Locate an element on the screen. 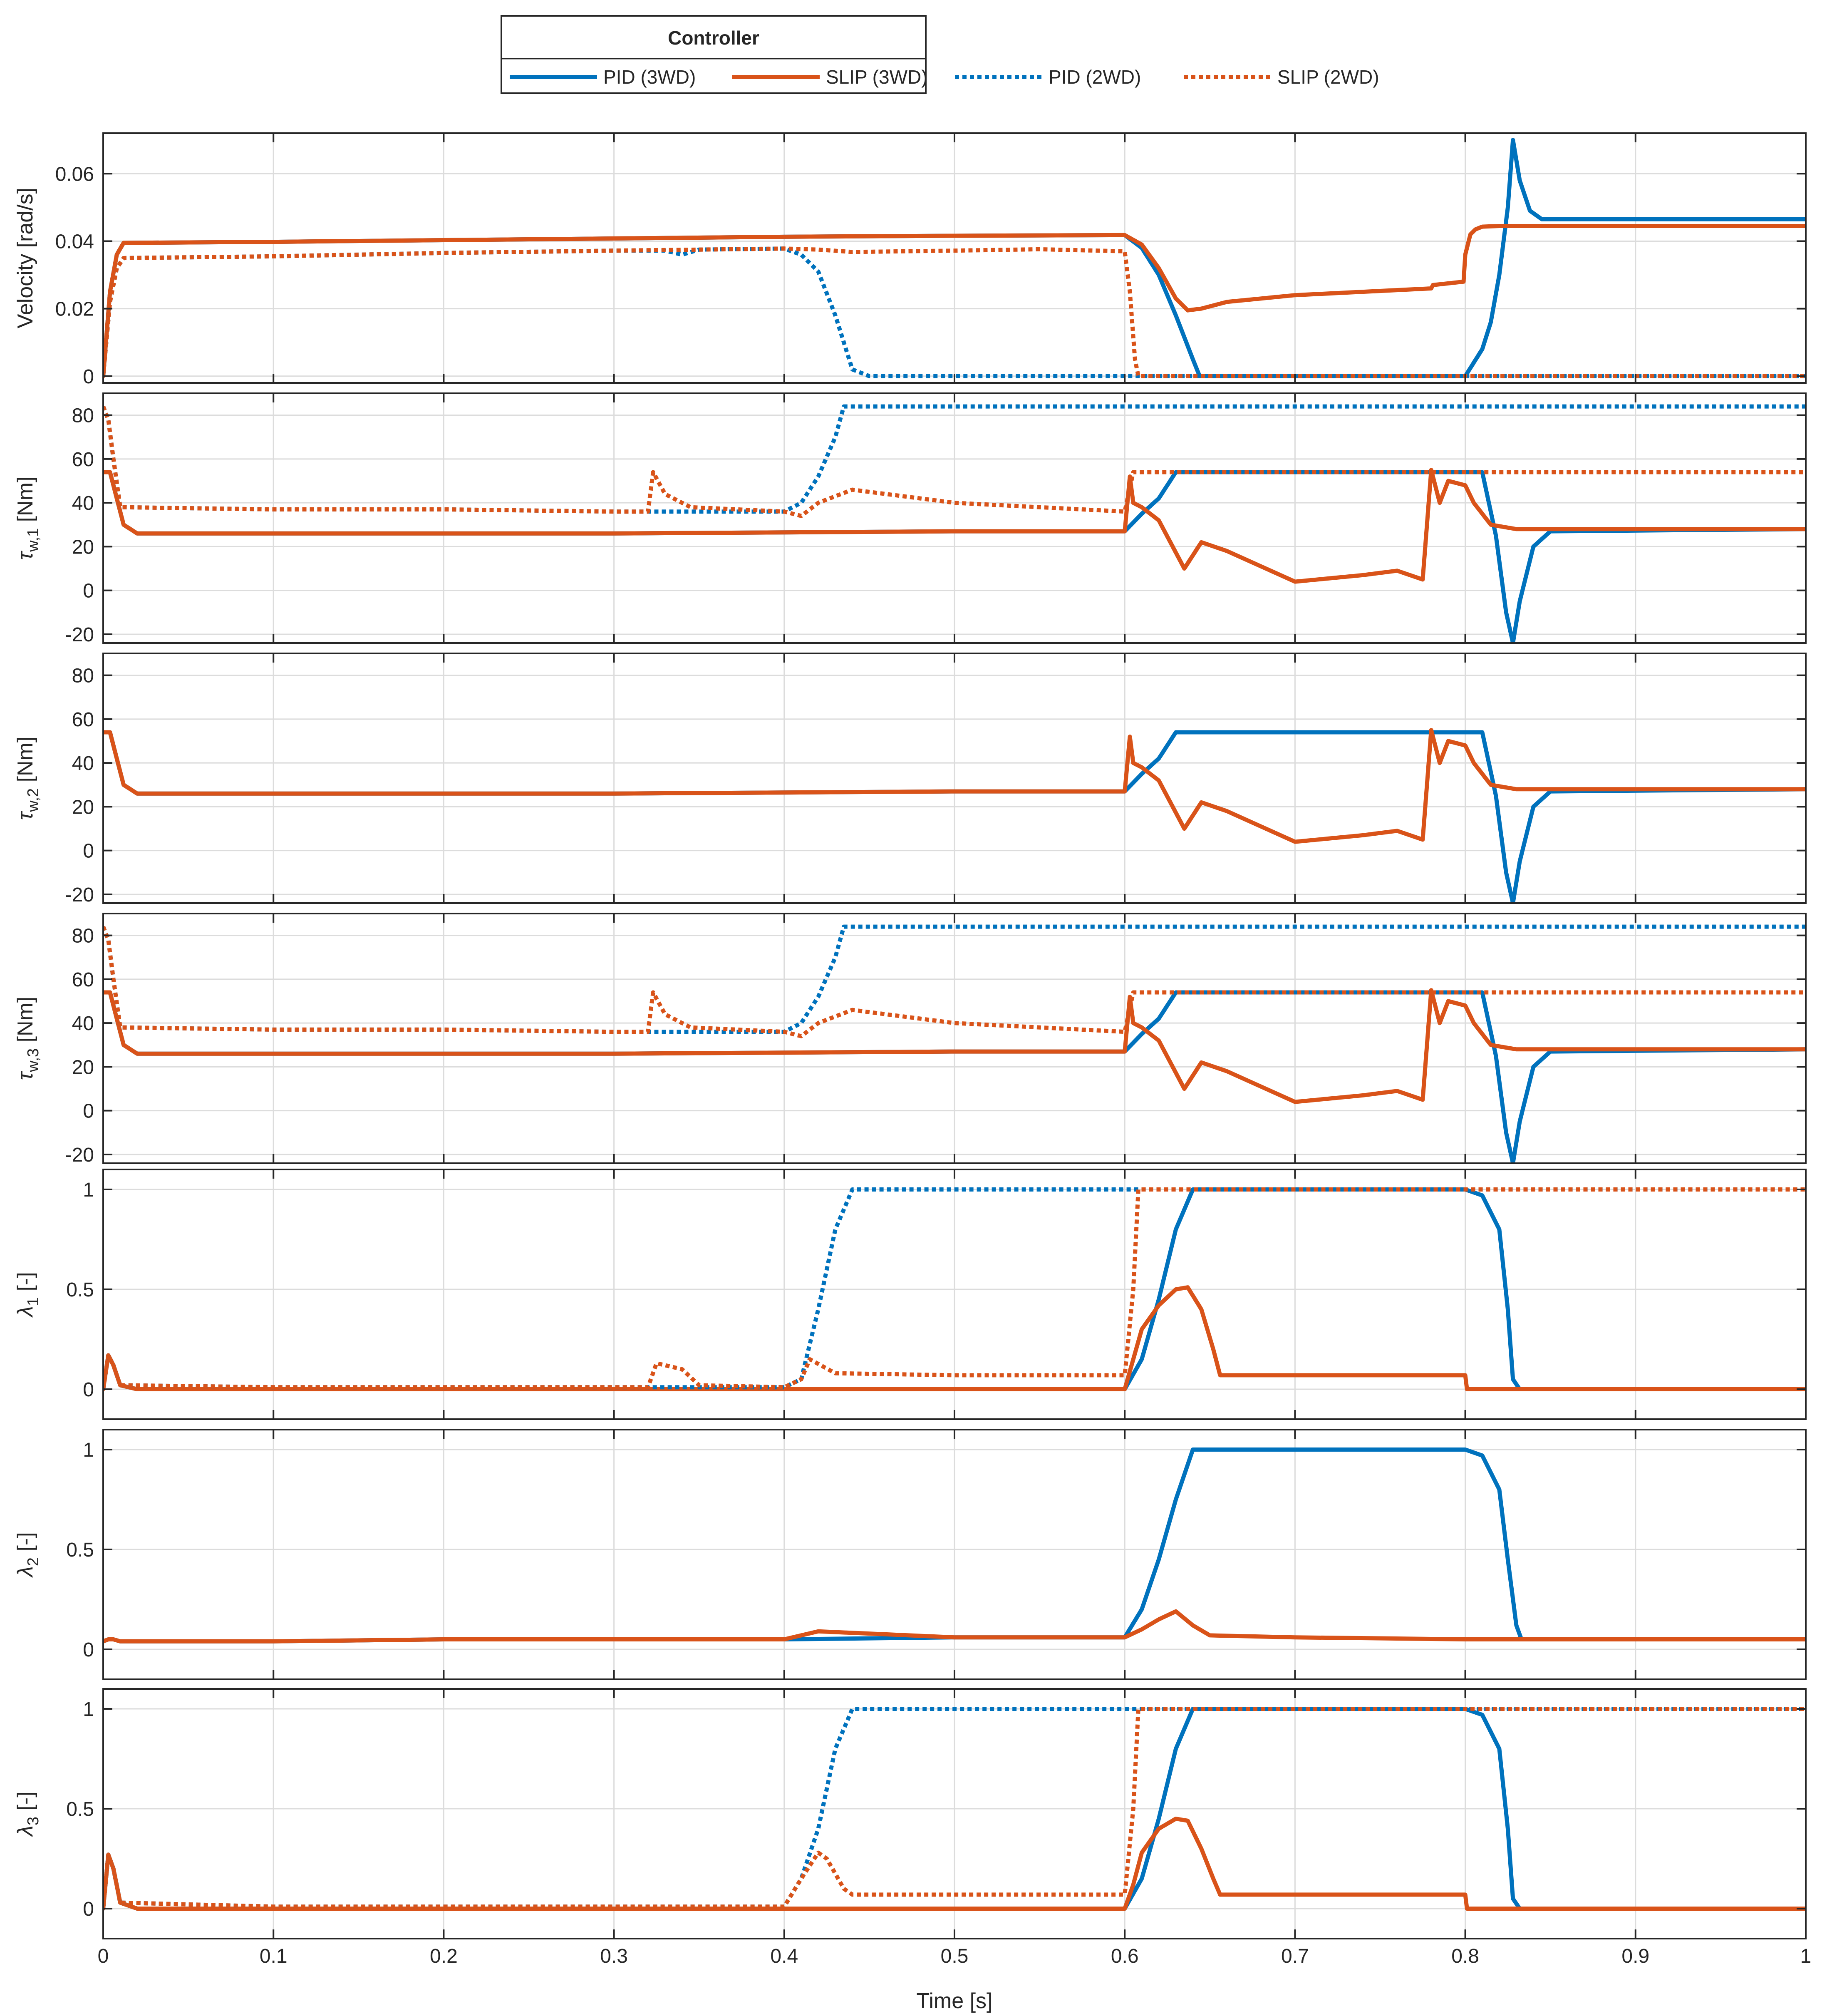  x-tick-label: 0 is located at coordinates (103, 1956).